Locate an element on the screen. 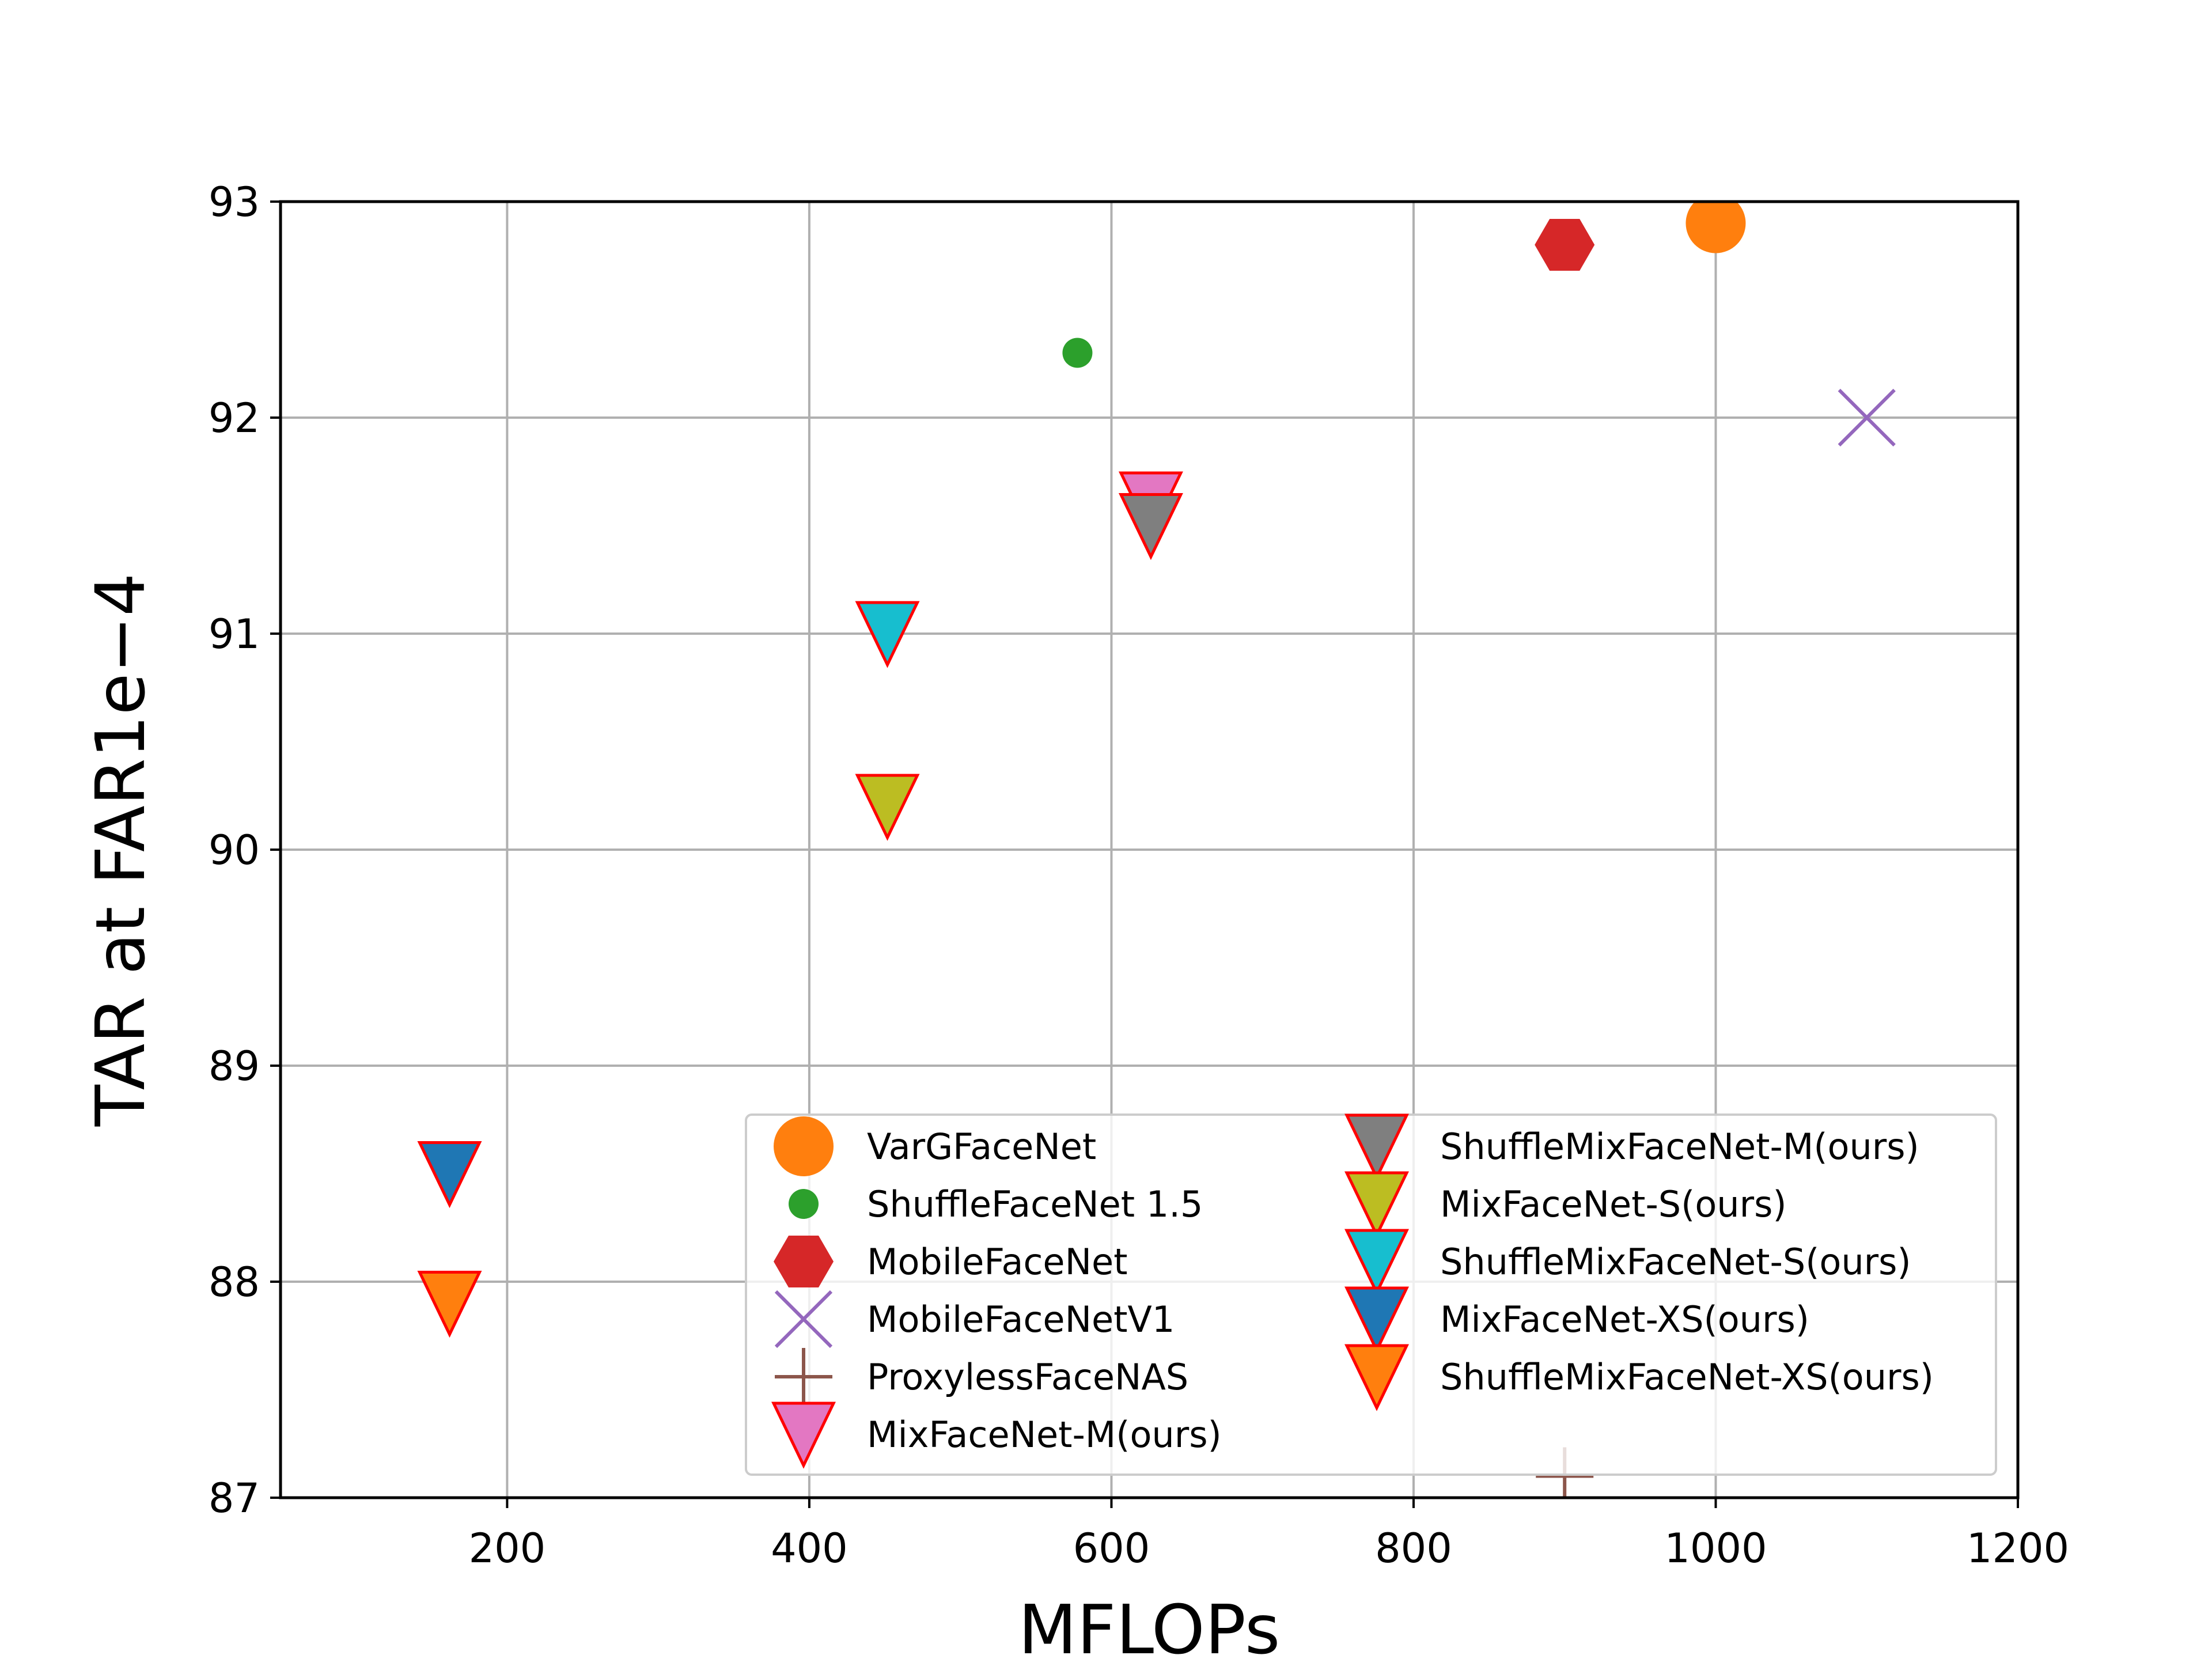  x-axis-ticks: 200 400 600 800 1000 1200 is located at coordinates (1269, 1535).